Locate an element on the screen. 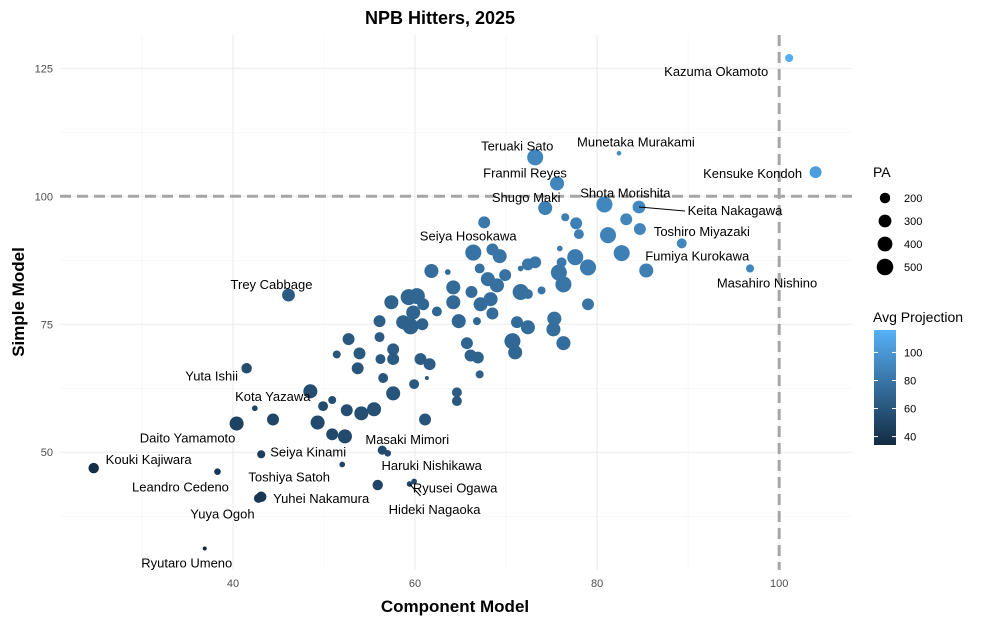 This screenshot has width=982, height=628. player-label: Kazuma Okamoto is located at coordinates (716, 71).